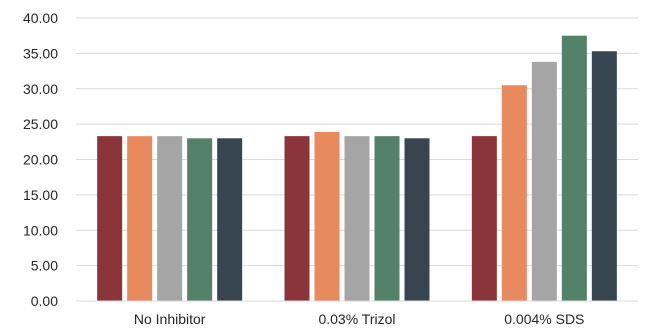  Describe the element at coordinates (40, 53) in the screenshot. I see `y-tick-label: 35.00` at that location.